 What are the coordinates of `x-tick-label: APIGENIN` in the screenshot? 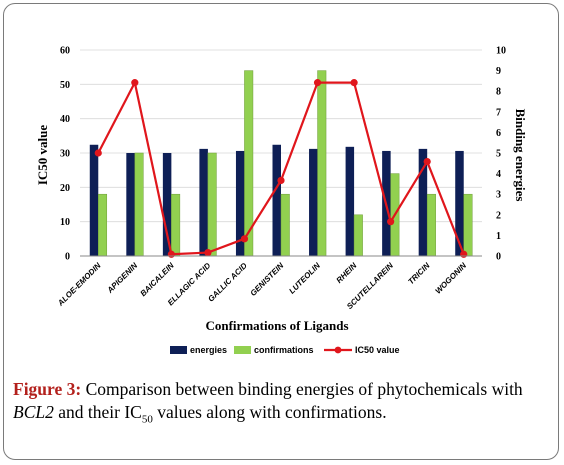 It's located at (122, 278).